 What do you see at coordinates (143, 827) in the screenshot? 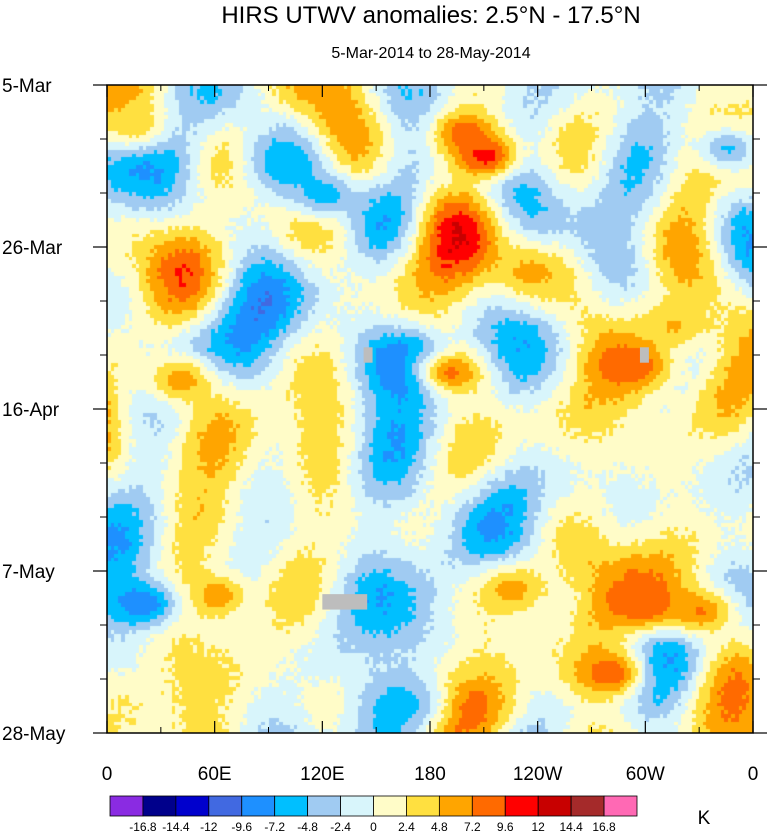
I see `colorbar-label: -16.8` at bounding box center [143, 827].